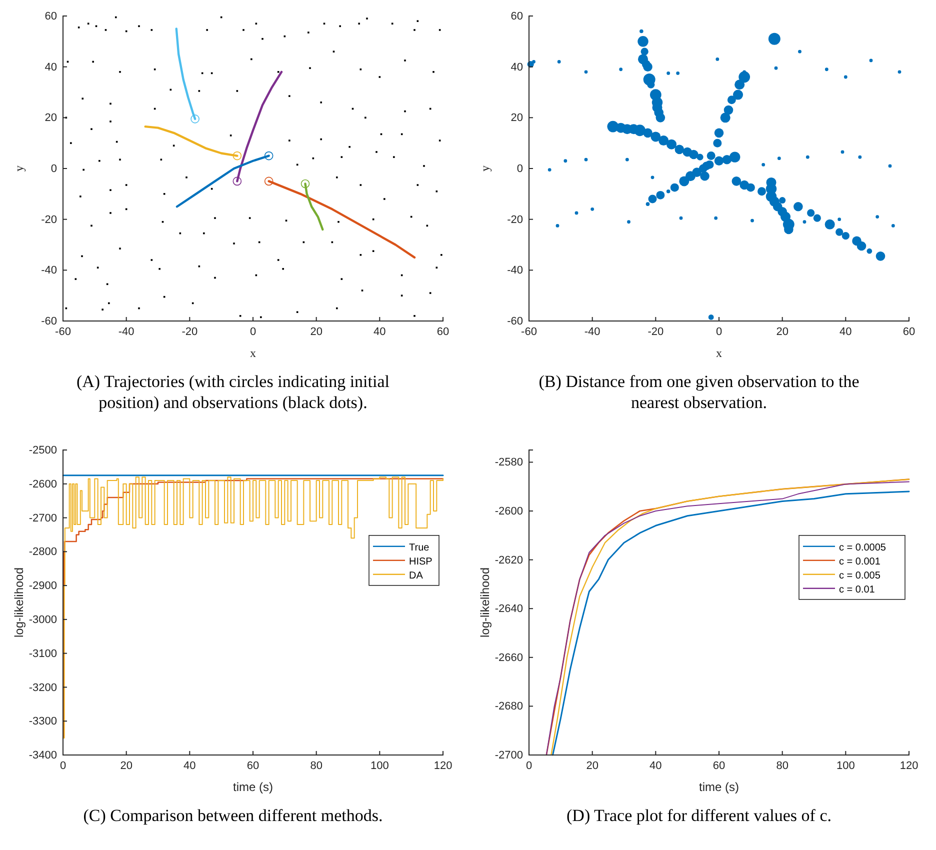 Image resolution: width=936 pixels, height=850 pixels. What do you see at coordinates (699, 392) in the screenshot?
I see `text: (B) Distance from one given observation to the nearest observation.` at bounding box center [699, 392].